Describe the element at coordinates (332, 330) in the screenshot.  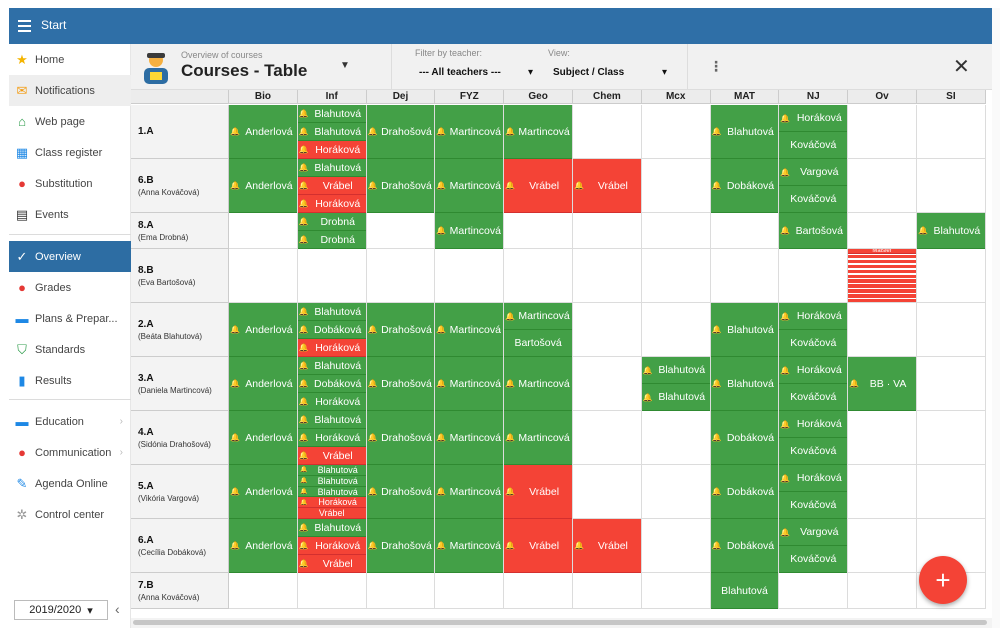
I see `table-cell: 🔔 Blahutová 🔔 Dobáková 🔔 Horáková` at that location.